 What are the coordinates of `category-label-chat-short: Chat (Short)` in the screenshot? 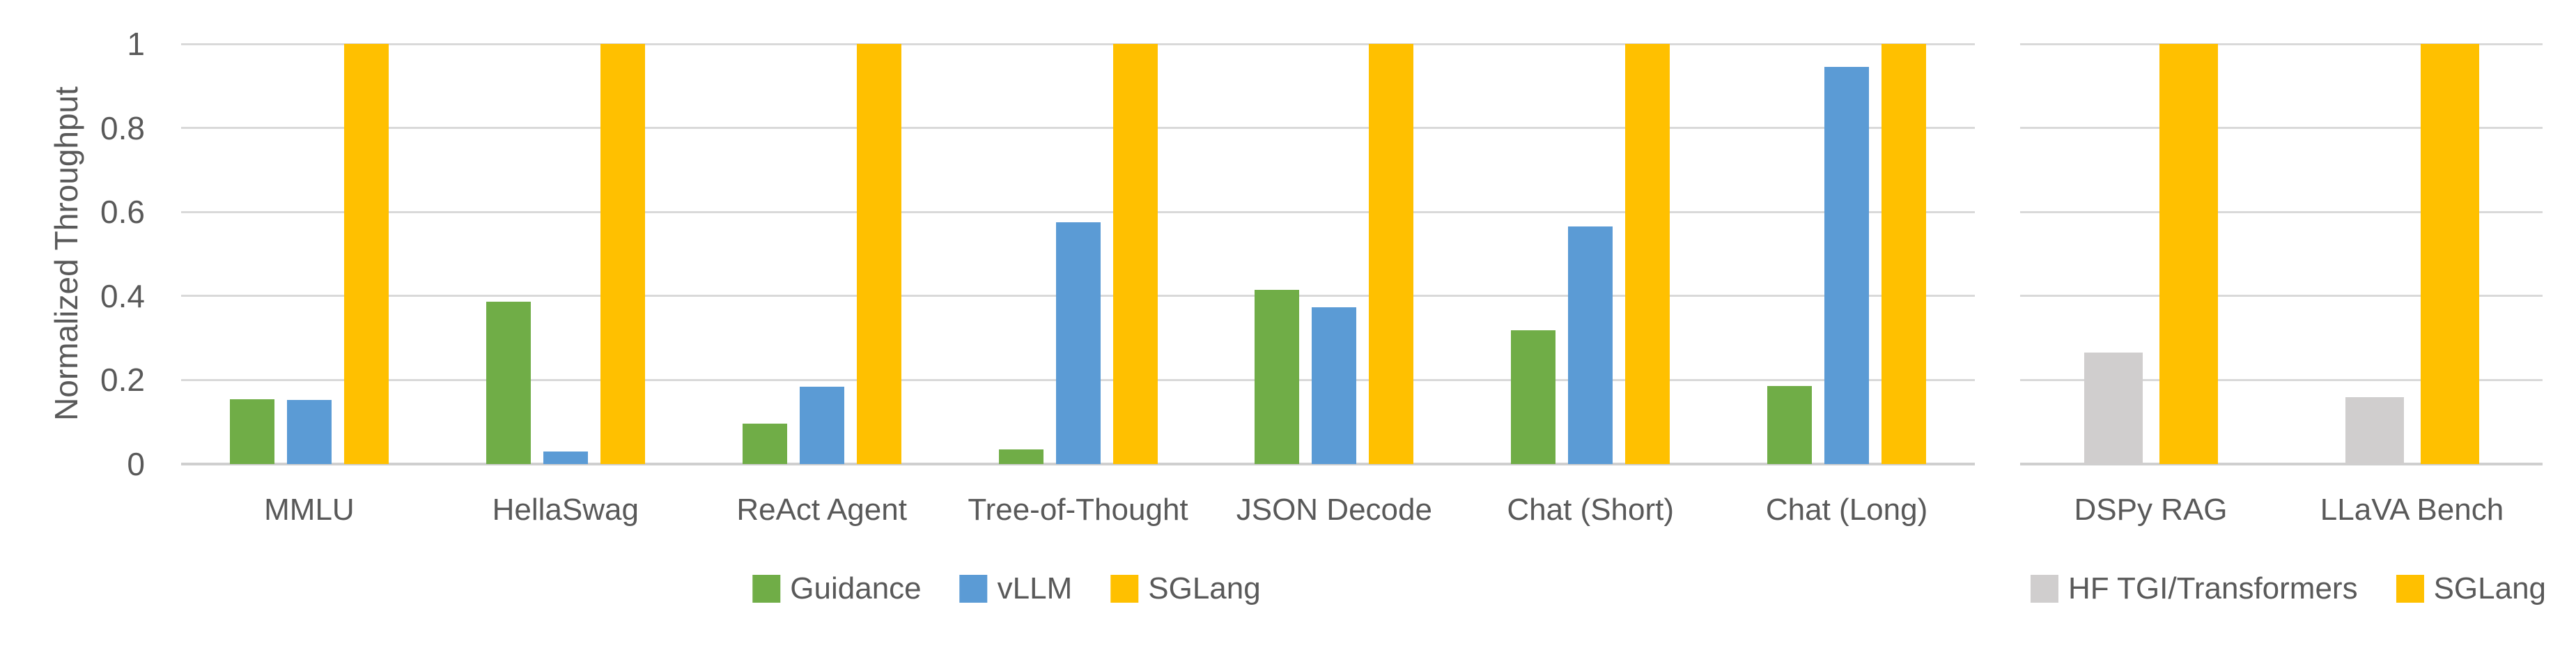 It's located at (1591, 510).